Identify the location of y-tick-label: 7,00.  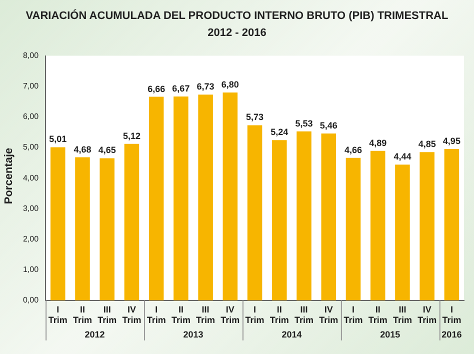
(31, 86).